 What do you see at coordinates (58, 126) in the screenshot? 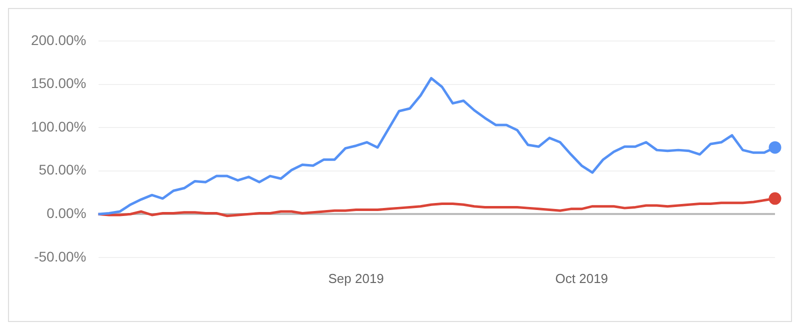
I see `y-tick-label: 100.00%` at bounding box center [58, 126].